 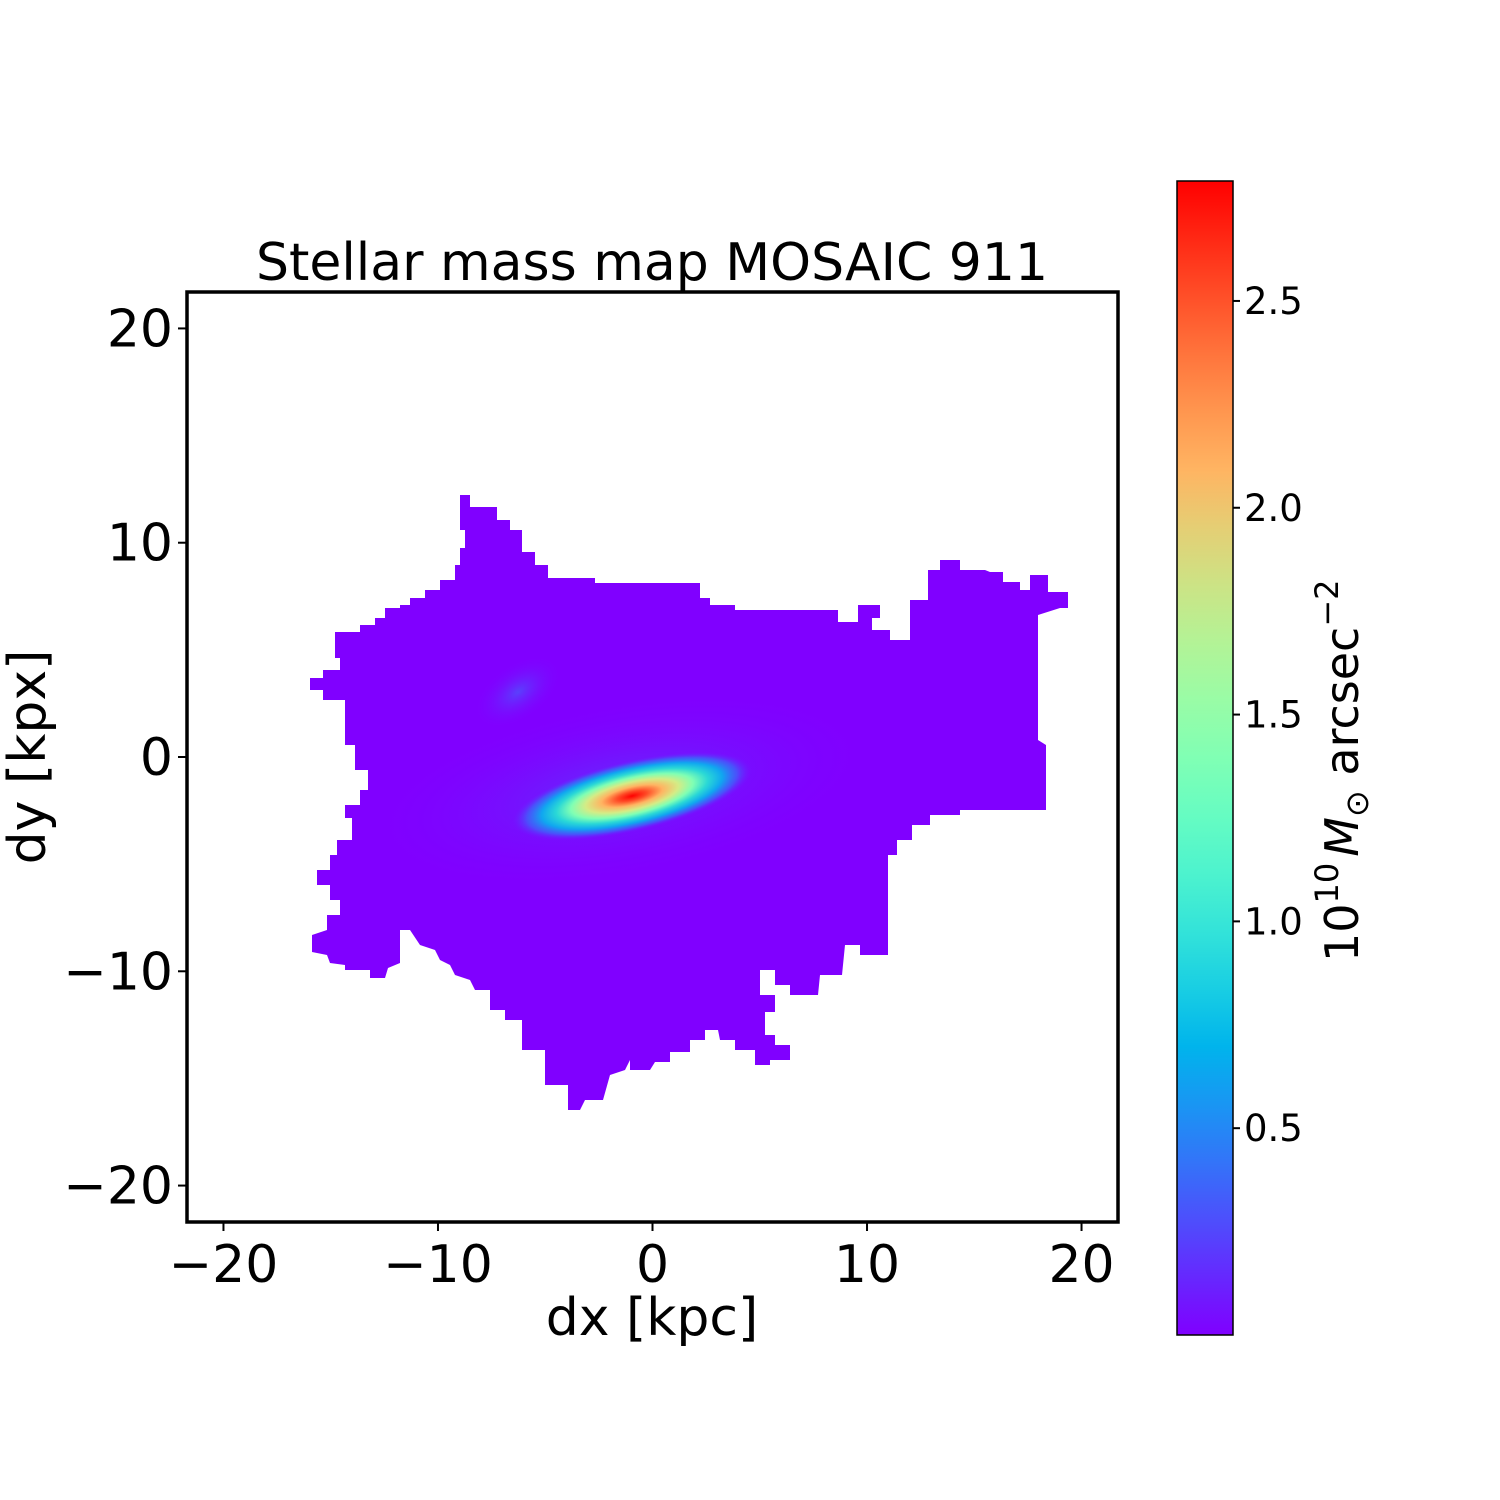 I want to click on chart-title: Stellar mass map MOSAIC 911, so click(x=652, y=263).